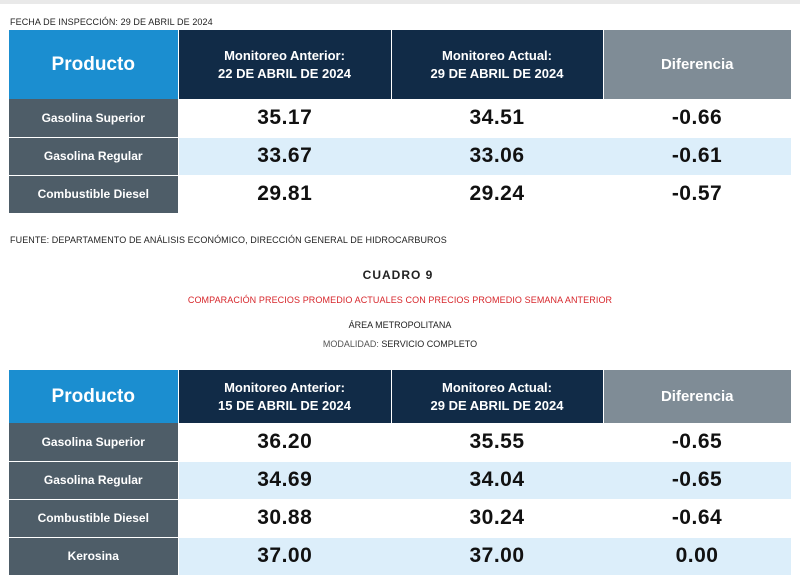 This screenshot has height=584, width=800. I want to click on current-price: 30.24, so click(497, 518).